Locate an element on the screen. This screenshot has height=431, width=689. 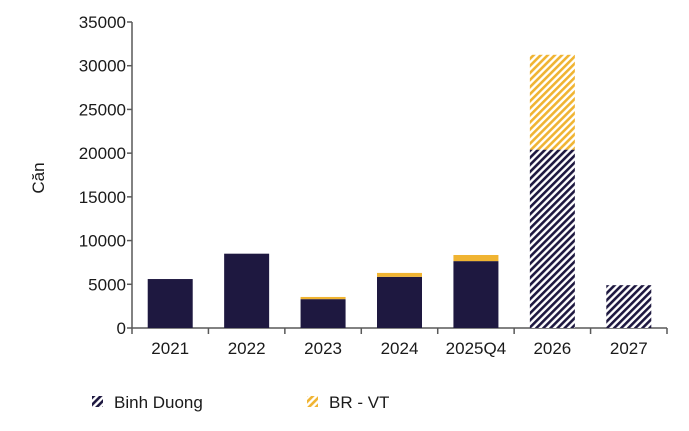
bar-binh-duong-2026 is located at coordinates (552, 238).